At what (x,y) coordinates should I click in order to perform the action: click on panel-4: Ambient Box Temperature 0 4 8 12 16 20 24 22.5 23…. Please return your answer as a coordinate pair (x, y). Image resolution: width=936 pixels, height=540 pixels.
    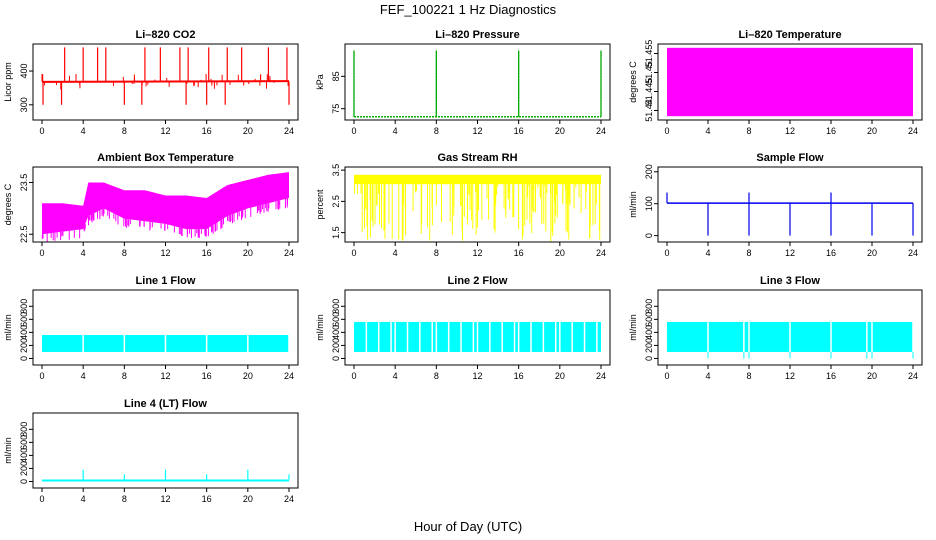
    Looking at the image, I should click on (151, 205).